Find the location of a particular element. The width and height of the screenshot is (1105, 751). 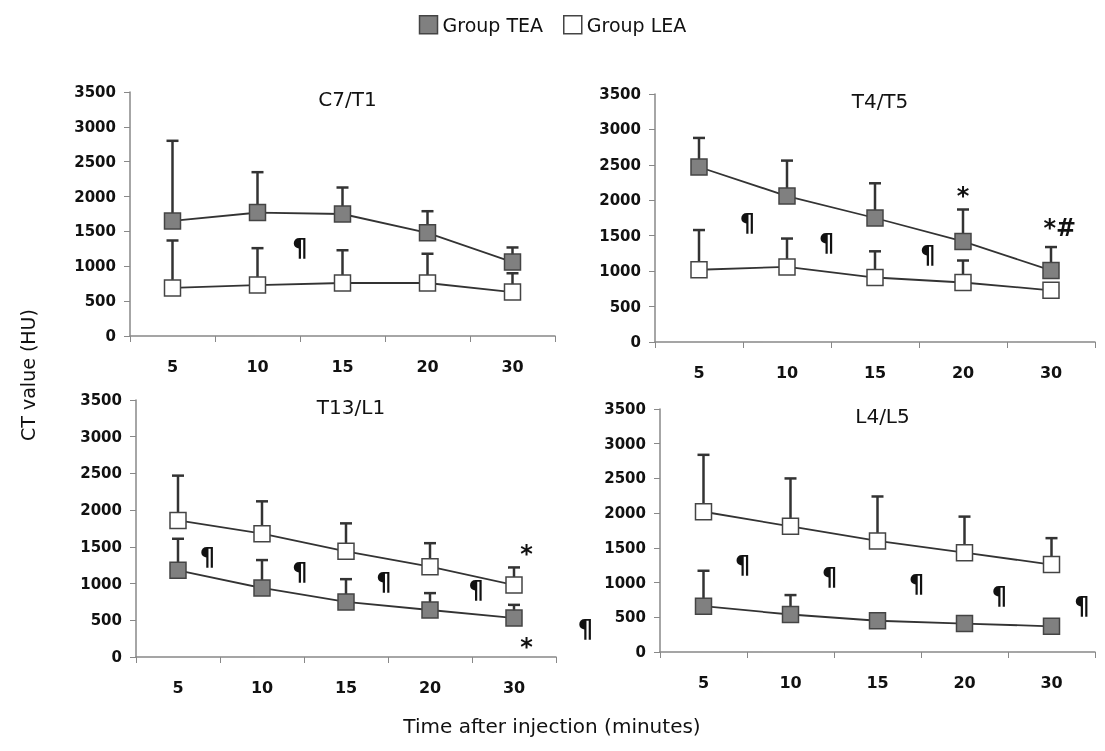

legend-label: Group LEA is located at coordinates (636, 24).